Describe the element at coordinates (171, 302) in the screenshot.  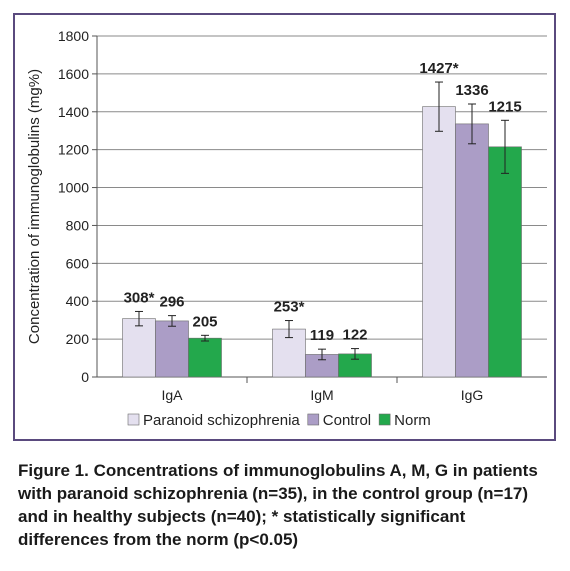
I see `data-label: 296` at that location.